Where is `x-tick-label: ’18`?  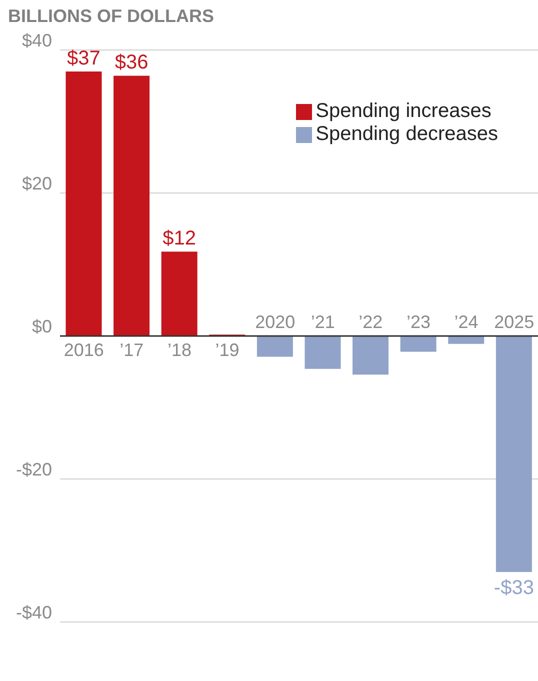
x-tick-label: ’18 is located at coordinates (179, 350).